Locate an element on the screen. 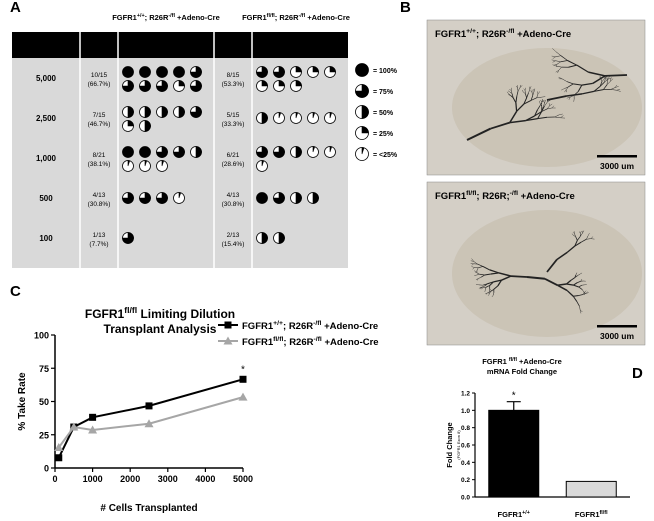  x-axis-label: # Cells Transplanted is located at coordinates (148, 508).